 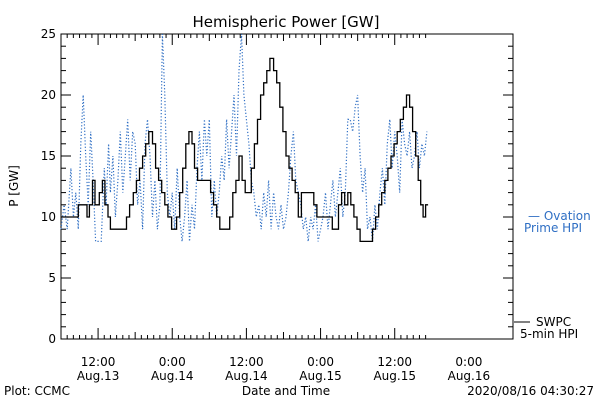 What do you see at coordinates (98, 376) in the screenshot?
I see `x-tick-date-label: Aug.13` at bounding box center [98, 376].